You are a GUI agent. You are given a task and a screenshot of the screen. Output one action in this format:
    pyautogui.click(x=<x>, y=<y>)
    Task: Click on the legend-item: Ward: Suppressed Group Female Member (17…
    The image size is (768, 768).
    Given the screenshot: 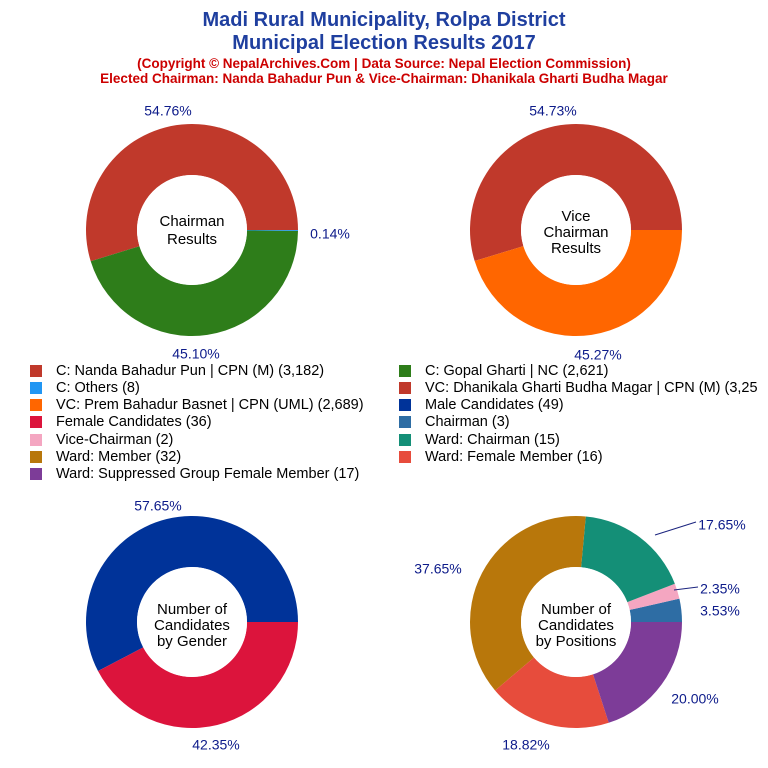 What is the action you would take?
    pyautogui.click(x=194, y=474)
    